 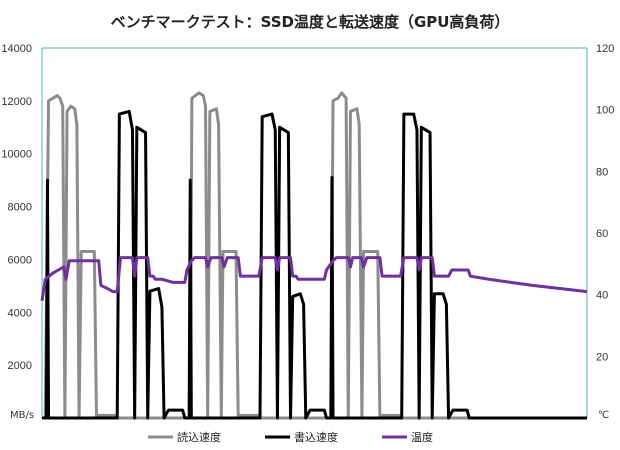 What do you see at coordinates (602, 234) in the screenshot?
I see `right-axis-tick-label: 60` at bounding box center [602, 234].